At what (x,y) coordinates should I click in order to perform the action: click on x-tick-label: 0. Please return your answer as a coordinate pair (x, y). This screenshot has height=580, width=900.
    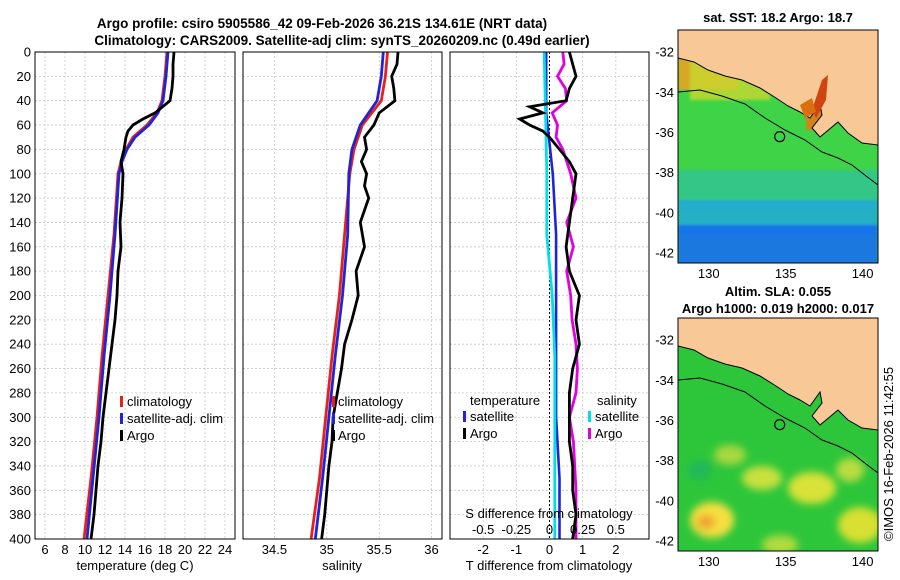
    Looking at the image, I should click on (549, 549).